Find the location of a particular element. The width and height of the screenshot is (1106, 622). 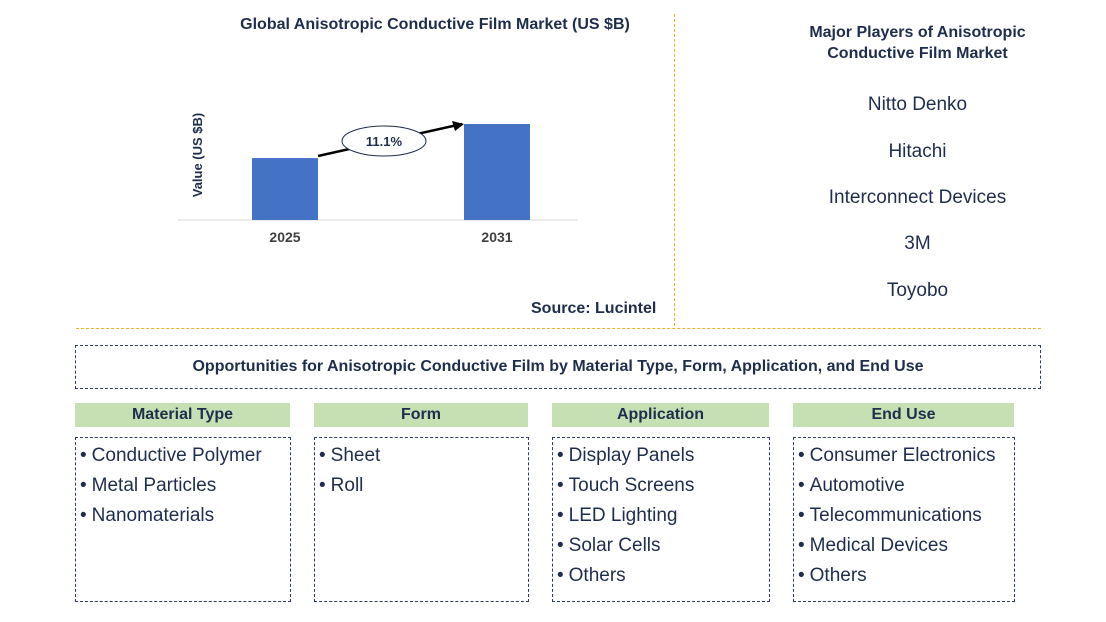

list-item: LED Lighting is located at coordinates (663, 516).